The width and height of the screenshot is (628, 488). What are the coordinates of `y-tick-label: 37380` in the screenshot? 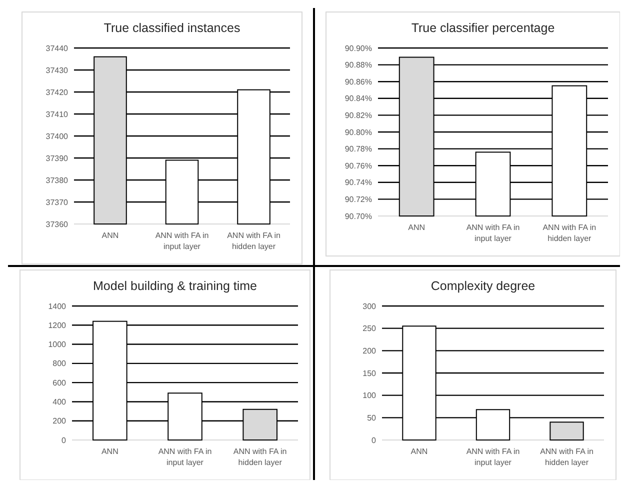 It's located at (57, 180).